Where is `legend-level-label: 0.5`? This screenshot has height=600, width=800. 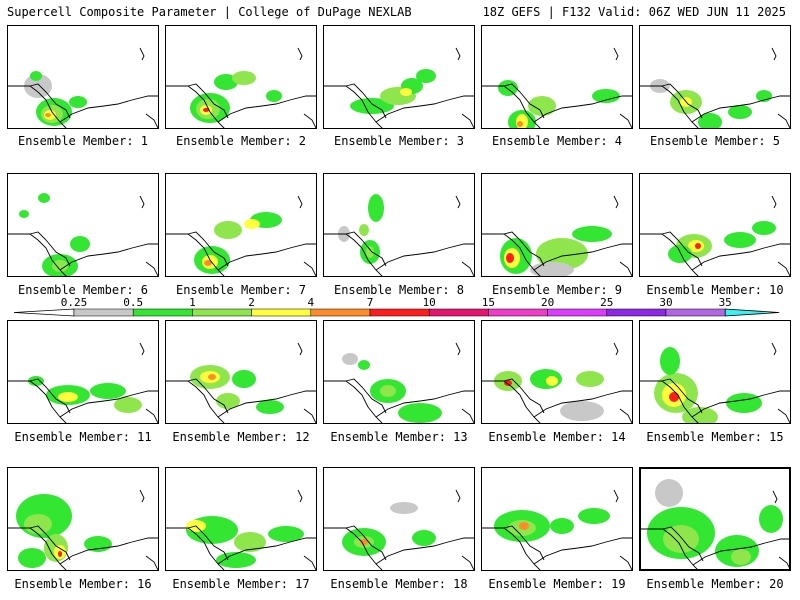
legend-level-label: 0.5 is located at coordinates (133, 302).